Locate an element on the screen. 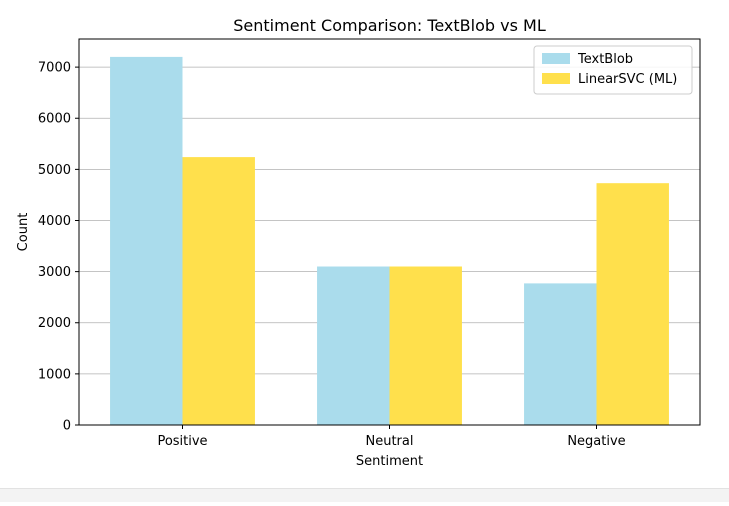 The height and width of the screenshot is (506, 729). bar-neutral-textblob is located at coordinates (353, 345).